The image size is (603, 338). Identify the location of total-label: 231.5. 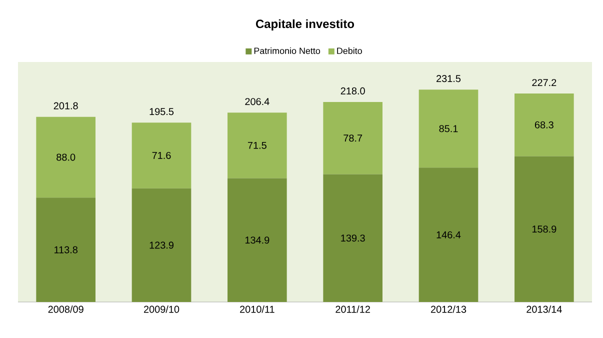
(448, 78).